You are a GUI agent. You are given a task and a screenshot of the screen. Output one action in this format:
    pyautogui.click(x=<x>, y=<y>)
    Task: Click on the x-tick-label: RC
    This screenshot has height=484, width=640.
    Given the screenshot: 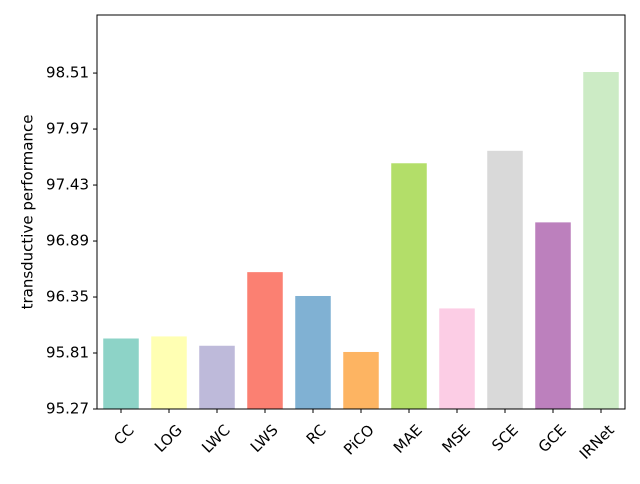 What is the action you would take?
    pyautogui.click(x=316, y=434)
    